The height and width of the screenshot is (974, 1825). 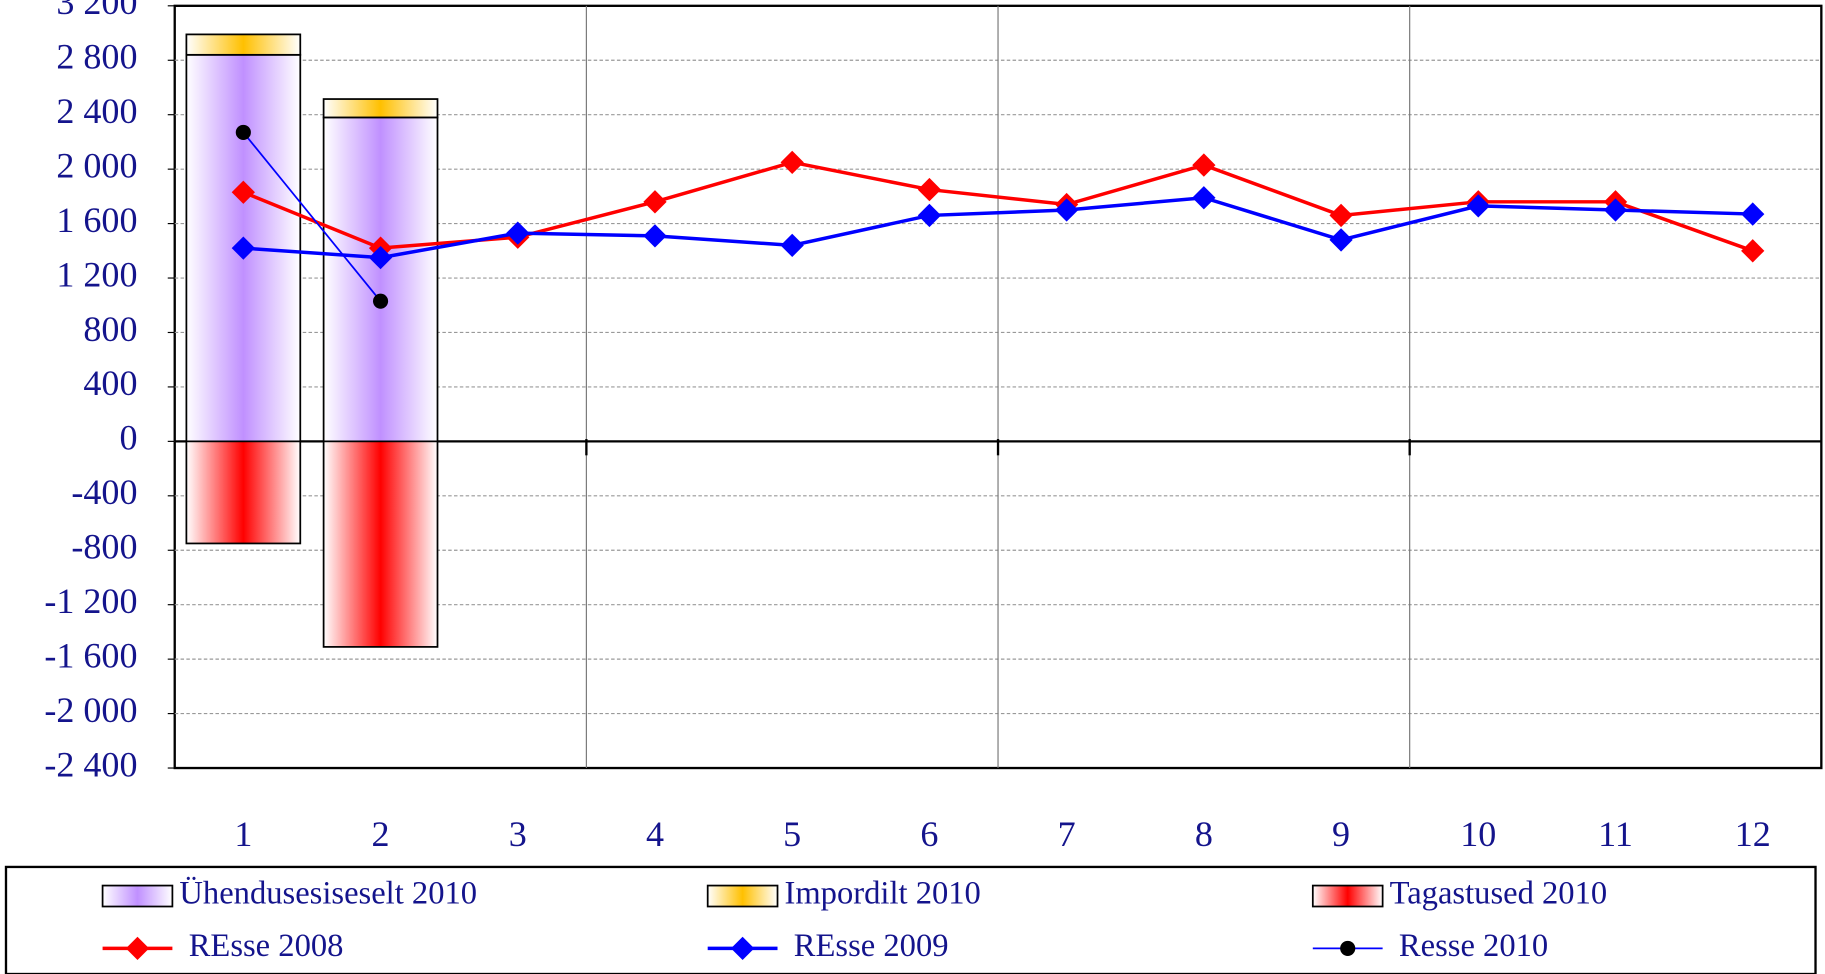 I want to click on y-tick-label: -1 200, so click(x=90, y=601).